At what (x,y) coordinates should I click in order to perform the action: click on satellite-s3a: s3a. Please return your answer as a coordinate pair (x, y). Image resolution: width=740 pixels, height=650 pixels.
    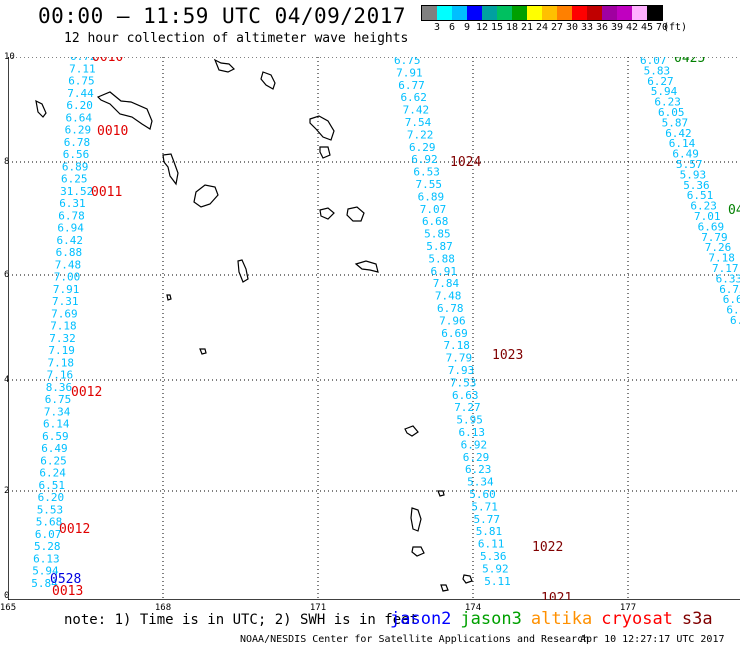
    Looking at the image, I should click on (697, 619).